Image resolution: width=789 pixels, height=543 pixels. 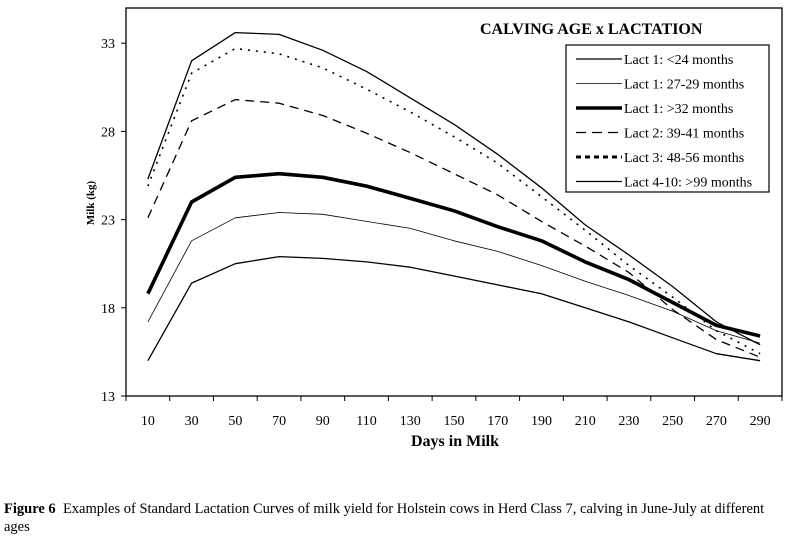 I want to click on x-tick-label: 210, so click(x=585, y=421).